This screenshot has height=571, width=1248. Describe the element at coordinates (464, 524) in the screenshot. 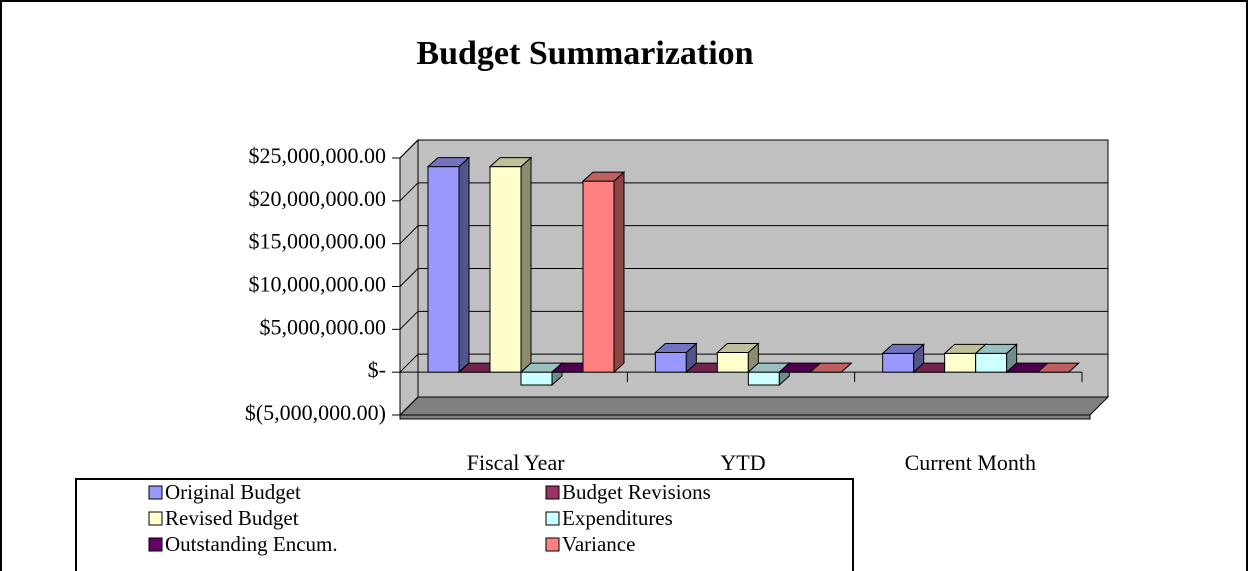

I see `legend-box` at that location.